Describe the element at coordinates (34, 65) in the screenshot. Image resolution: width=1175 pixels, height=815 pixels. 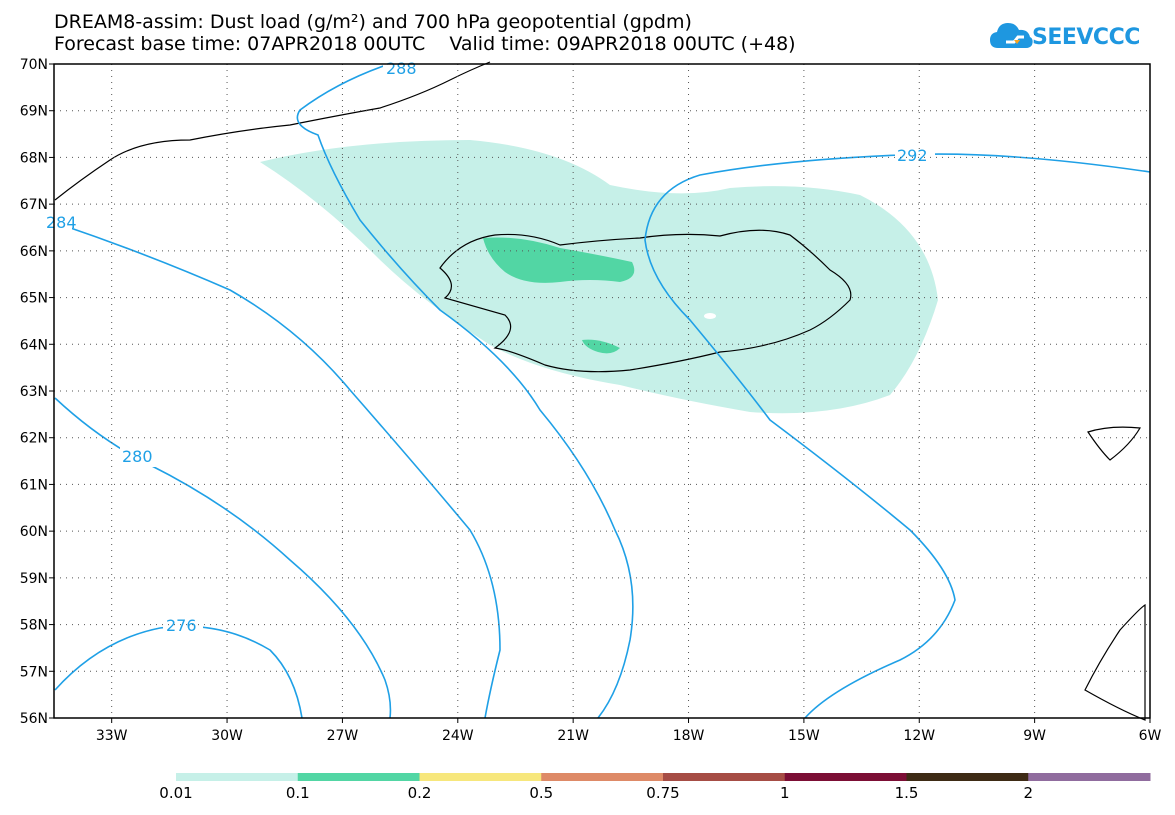
I see `lat-label: 70N` at that location.